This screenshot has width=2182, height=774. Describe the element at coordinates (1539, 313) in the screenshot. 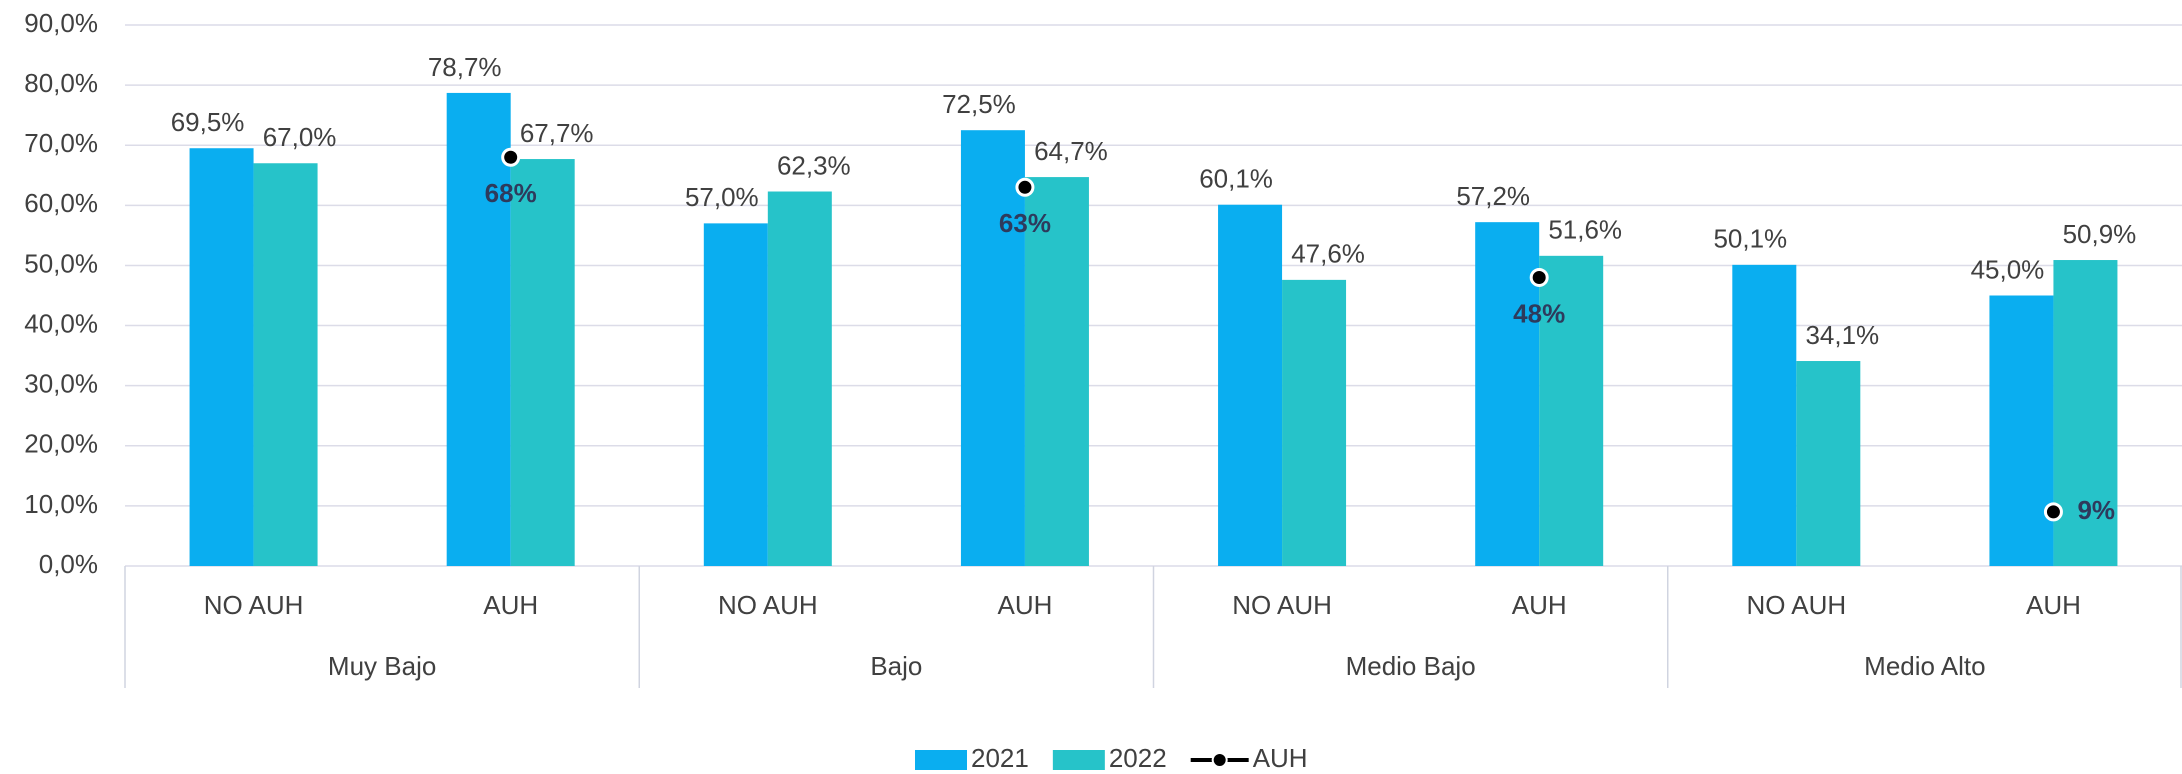

I see `line-point-label: 48%` at that location.